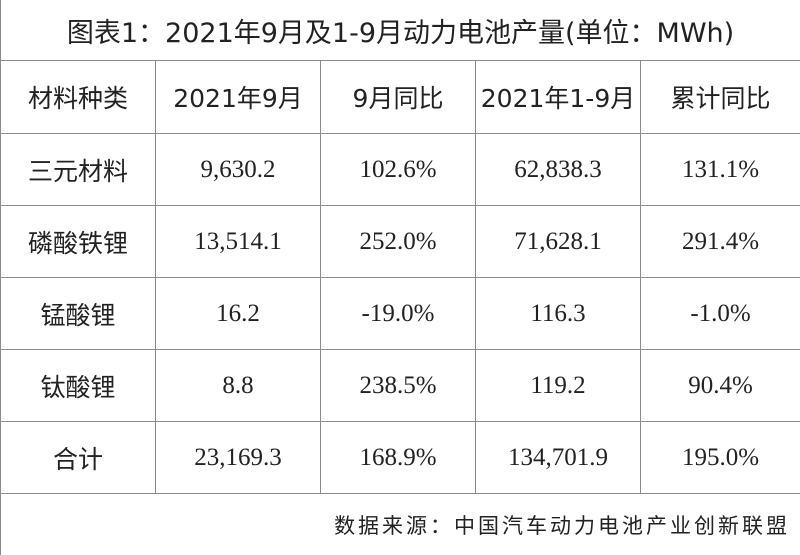  What do you see at coordinates (78, 241) in the screenshot?
I see `row-label: 磷酸铁锂` at bounding box center [78, 241].